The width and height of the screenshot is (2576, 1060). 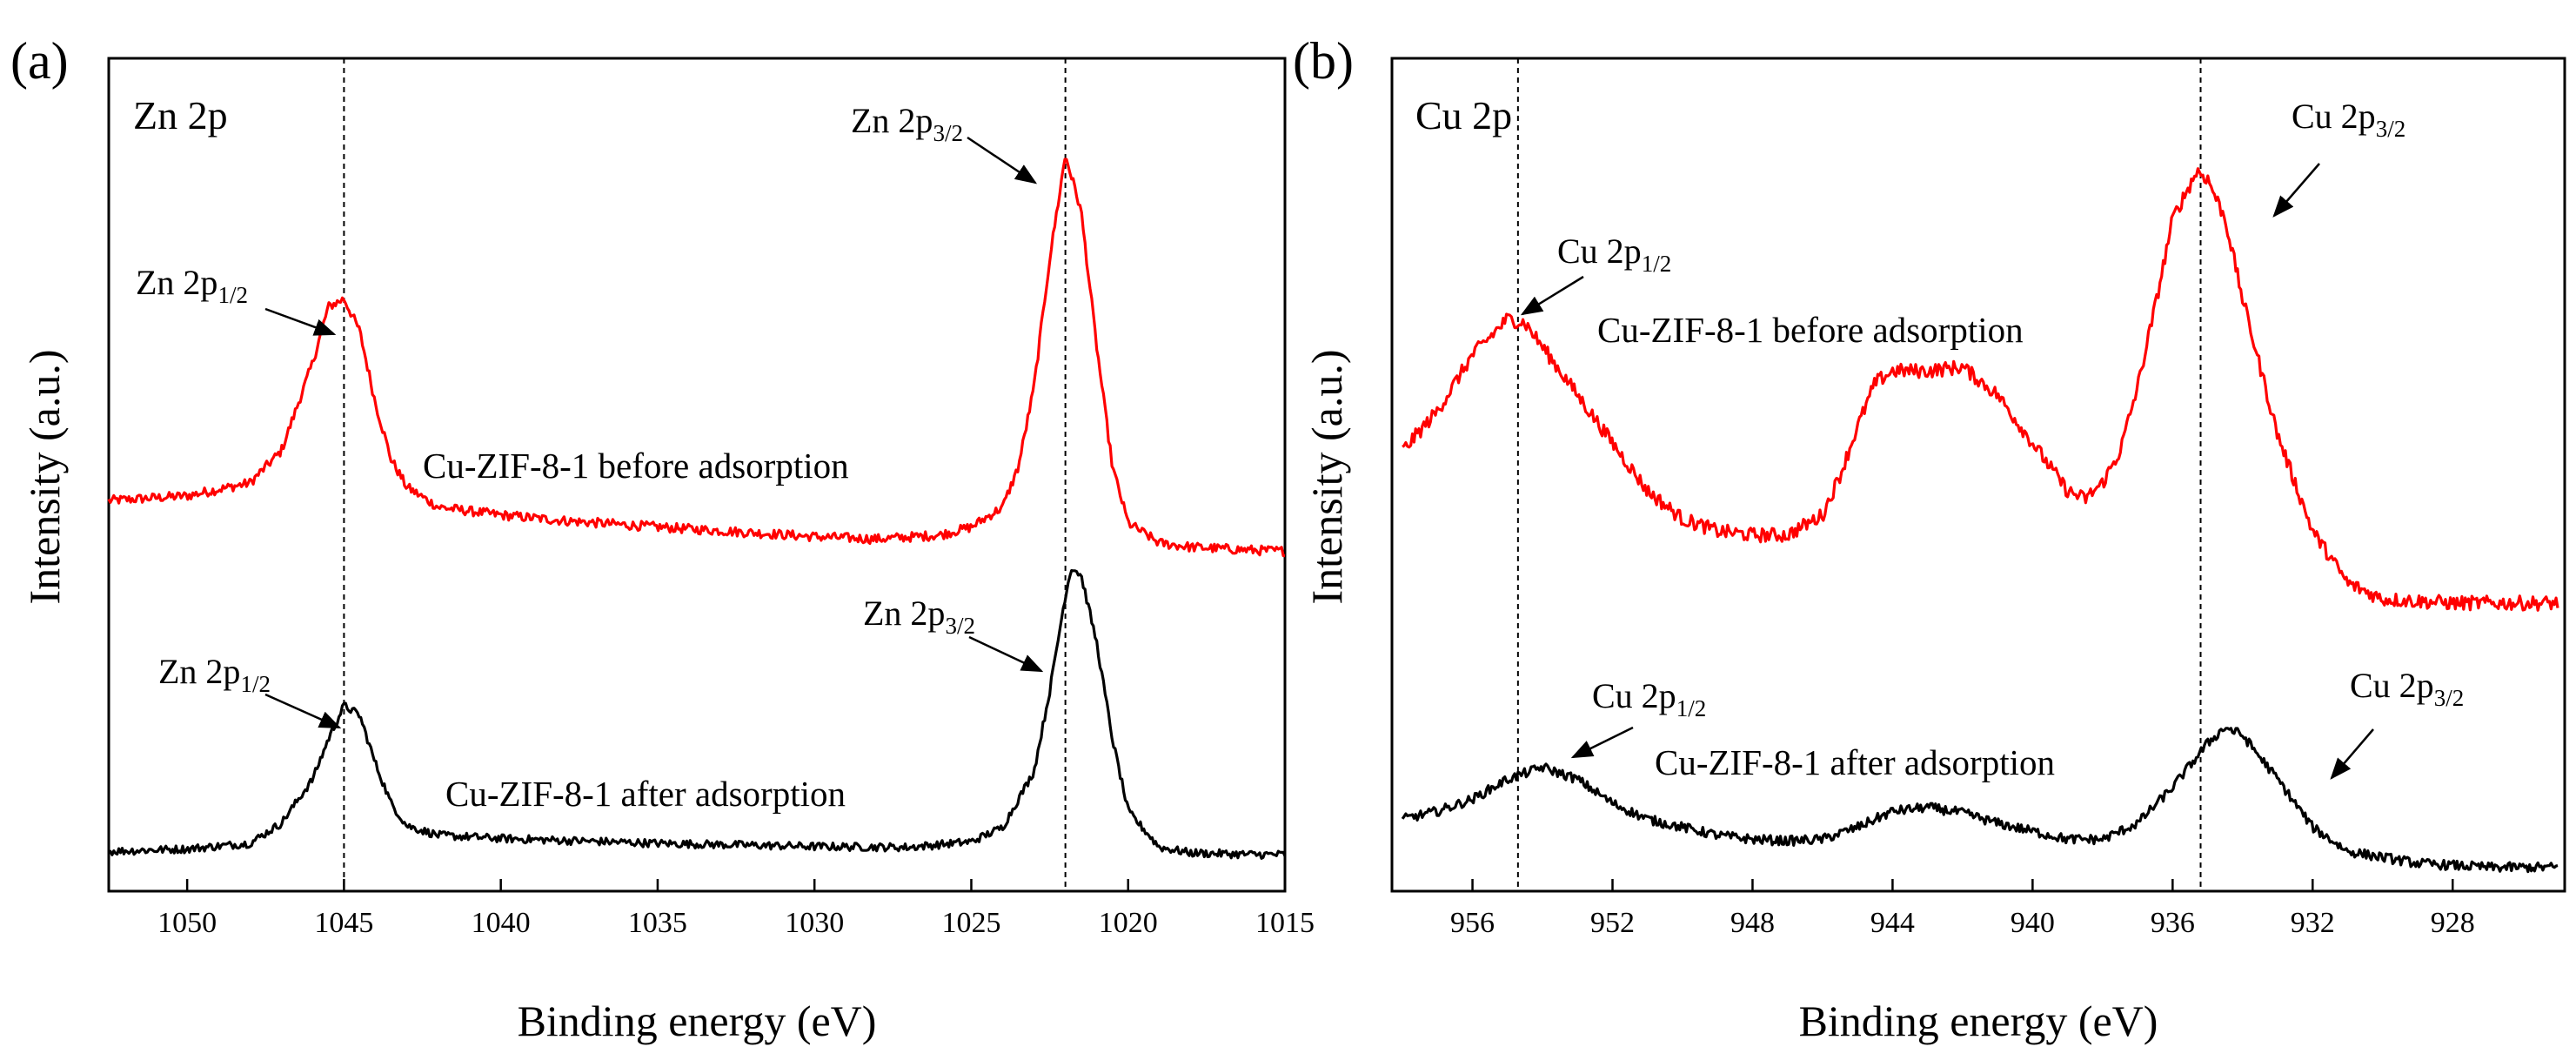 What do you see at coordinates (1323, 61) in the screenshot?
I see `panel-label-b: (b)` at bounding box center [1323, 61].